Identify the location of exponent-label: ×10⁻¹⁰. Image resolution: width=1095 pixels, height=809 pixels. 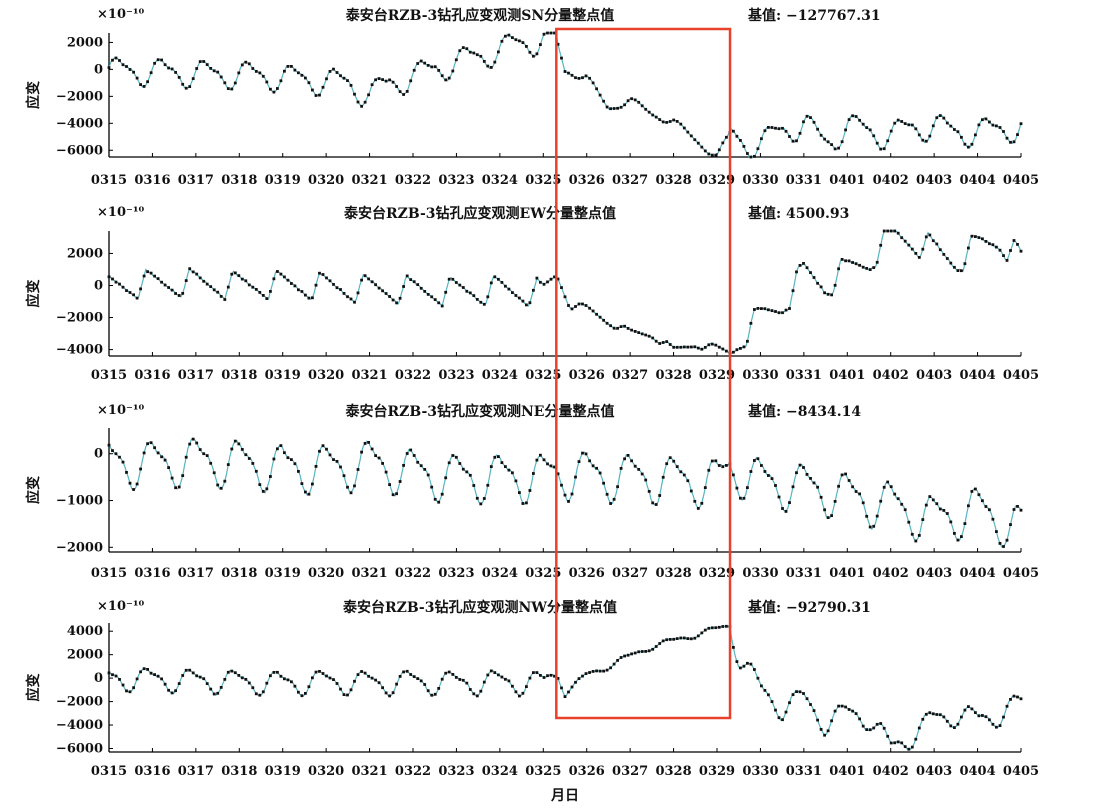
(121, 606).